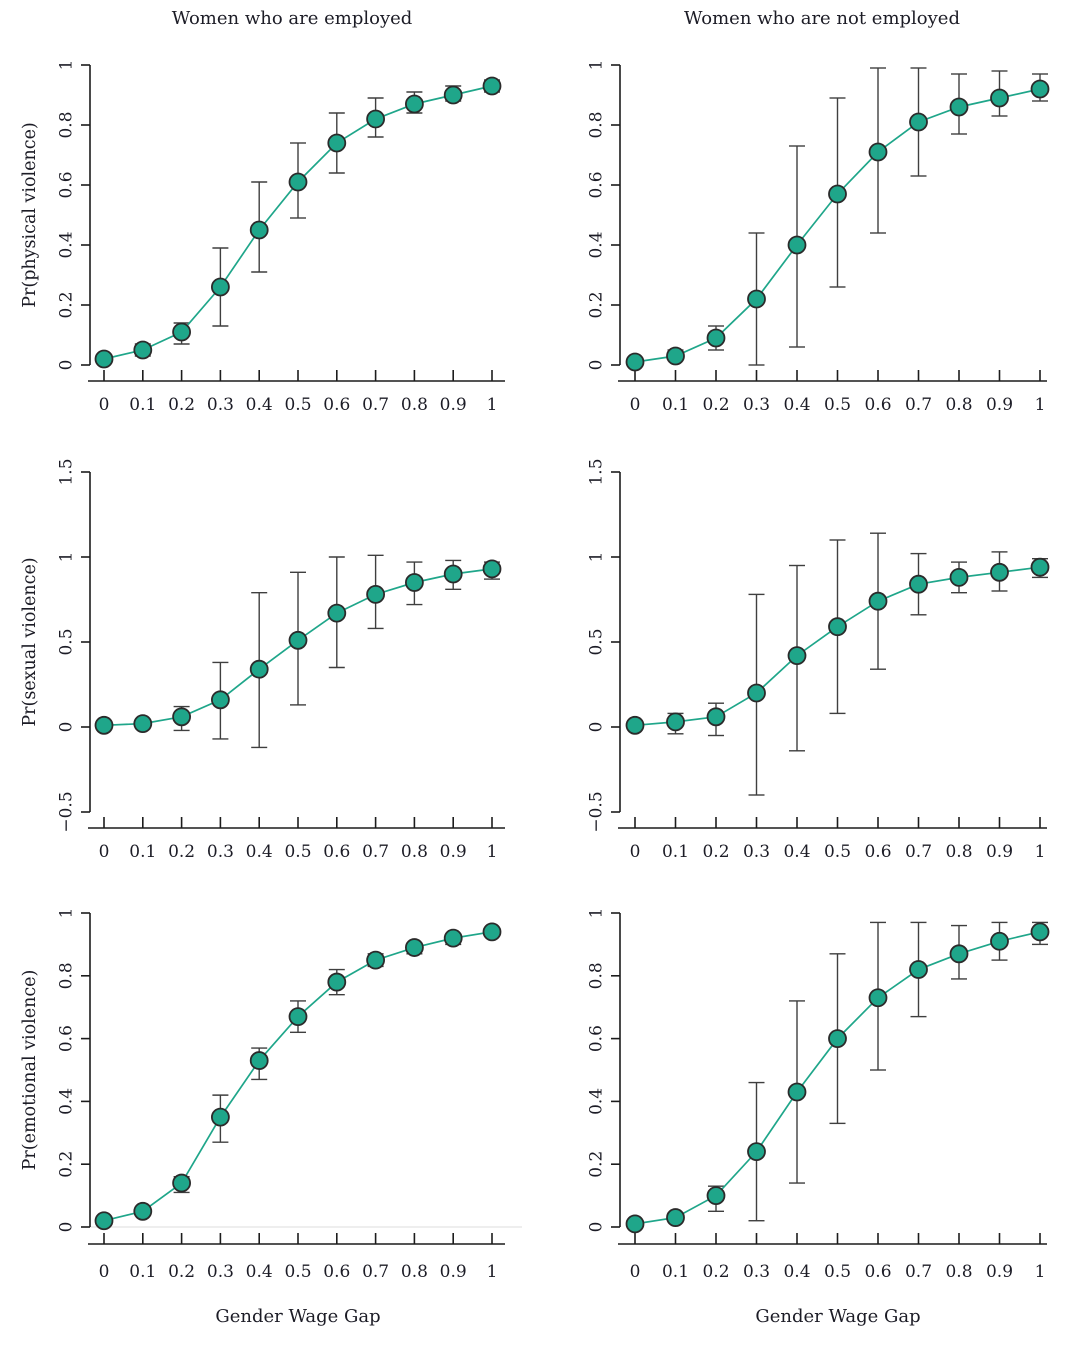 The height and width of the screenshot is (1346, 1090). What do you see at coordinates (298, 1316) in the screenshot?
I see `x-axis-title-left: Gender Wage Gap` at bounding box center [298, 1316].